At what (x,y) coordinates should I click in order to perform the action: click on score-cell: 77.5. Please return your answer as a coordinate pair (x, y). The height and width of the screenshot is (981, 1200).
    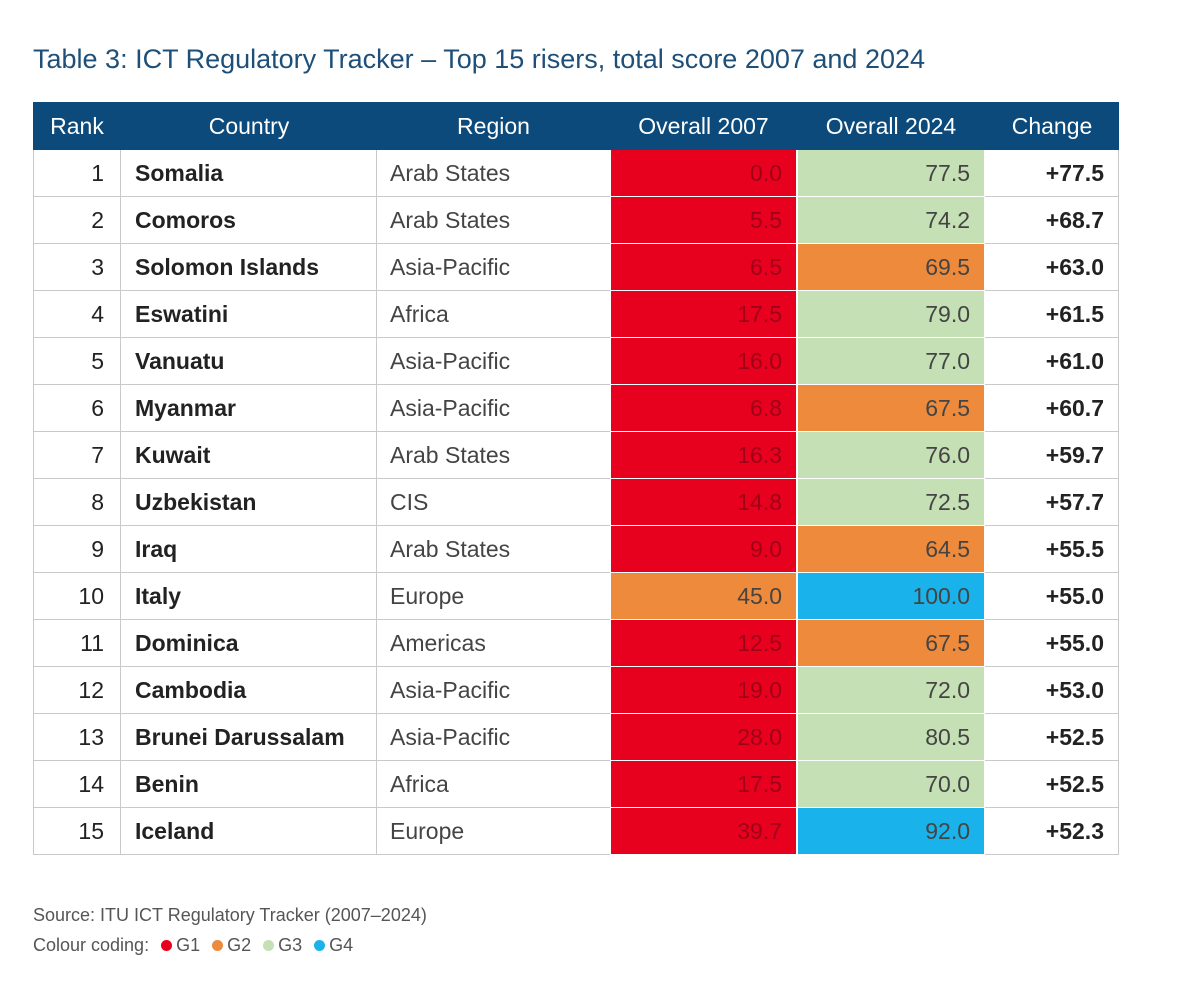
    Looking at the image, I should click on (891, 173).